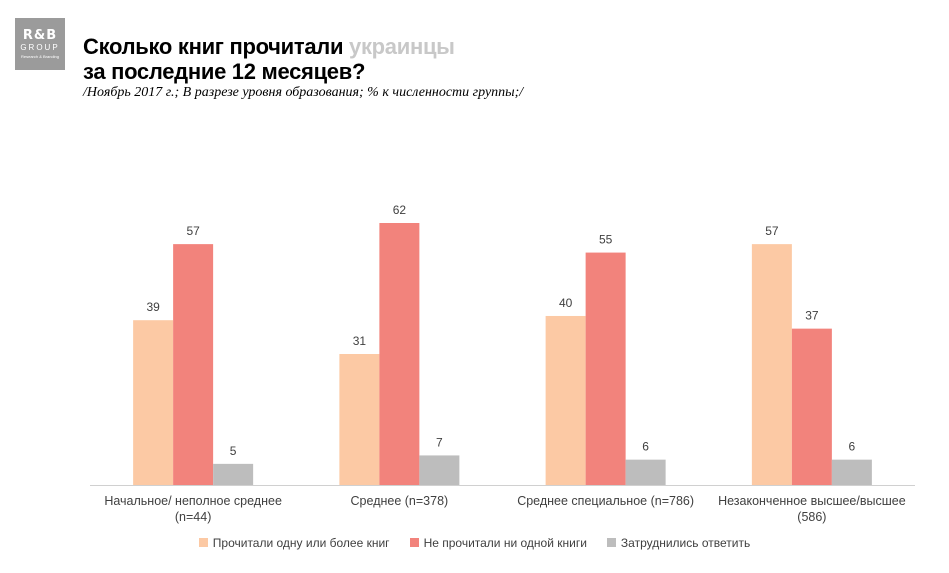  I want to click on logo-text-rb: R&B, so click(40, 35).